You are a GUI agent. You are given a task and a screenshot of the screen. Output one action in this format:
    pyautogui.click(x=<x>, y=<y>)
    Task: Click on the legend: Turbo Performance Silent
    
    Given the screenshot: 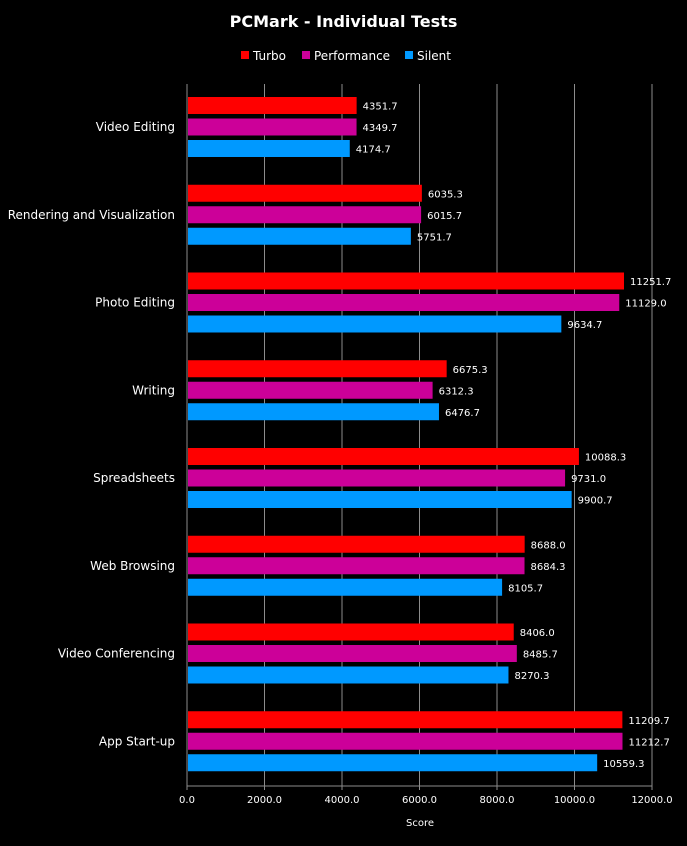 What is the action you would take?
    pyautogui.click(x=346, y=56)
    